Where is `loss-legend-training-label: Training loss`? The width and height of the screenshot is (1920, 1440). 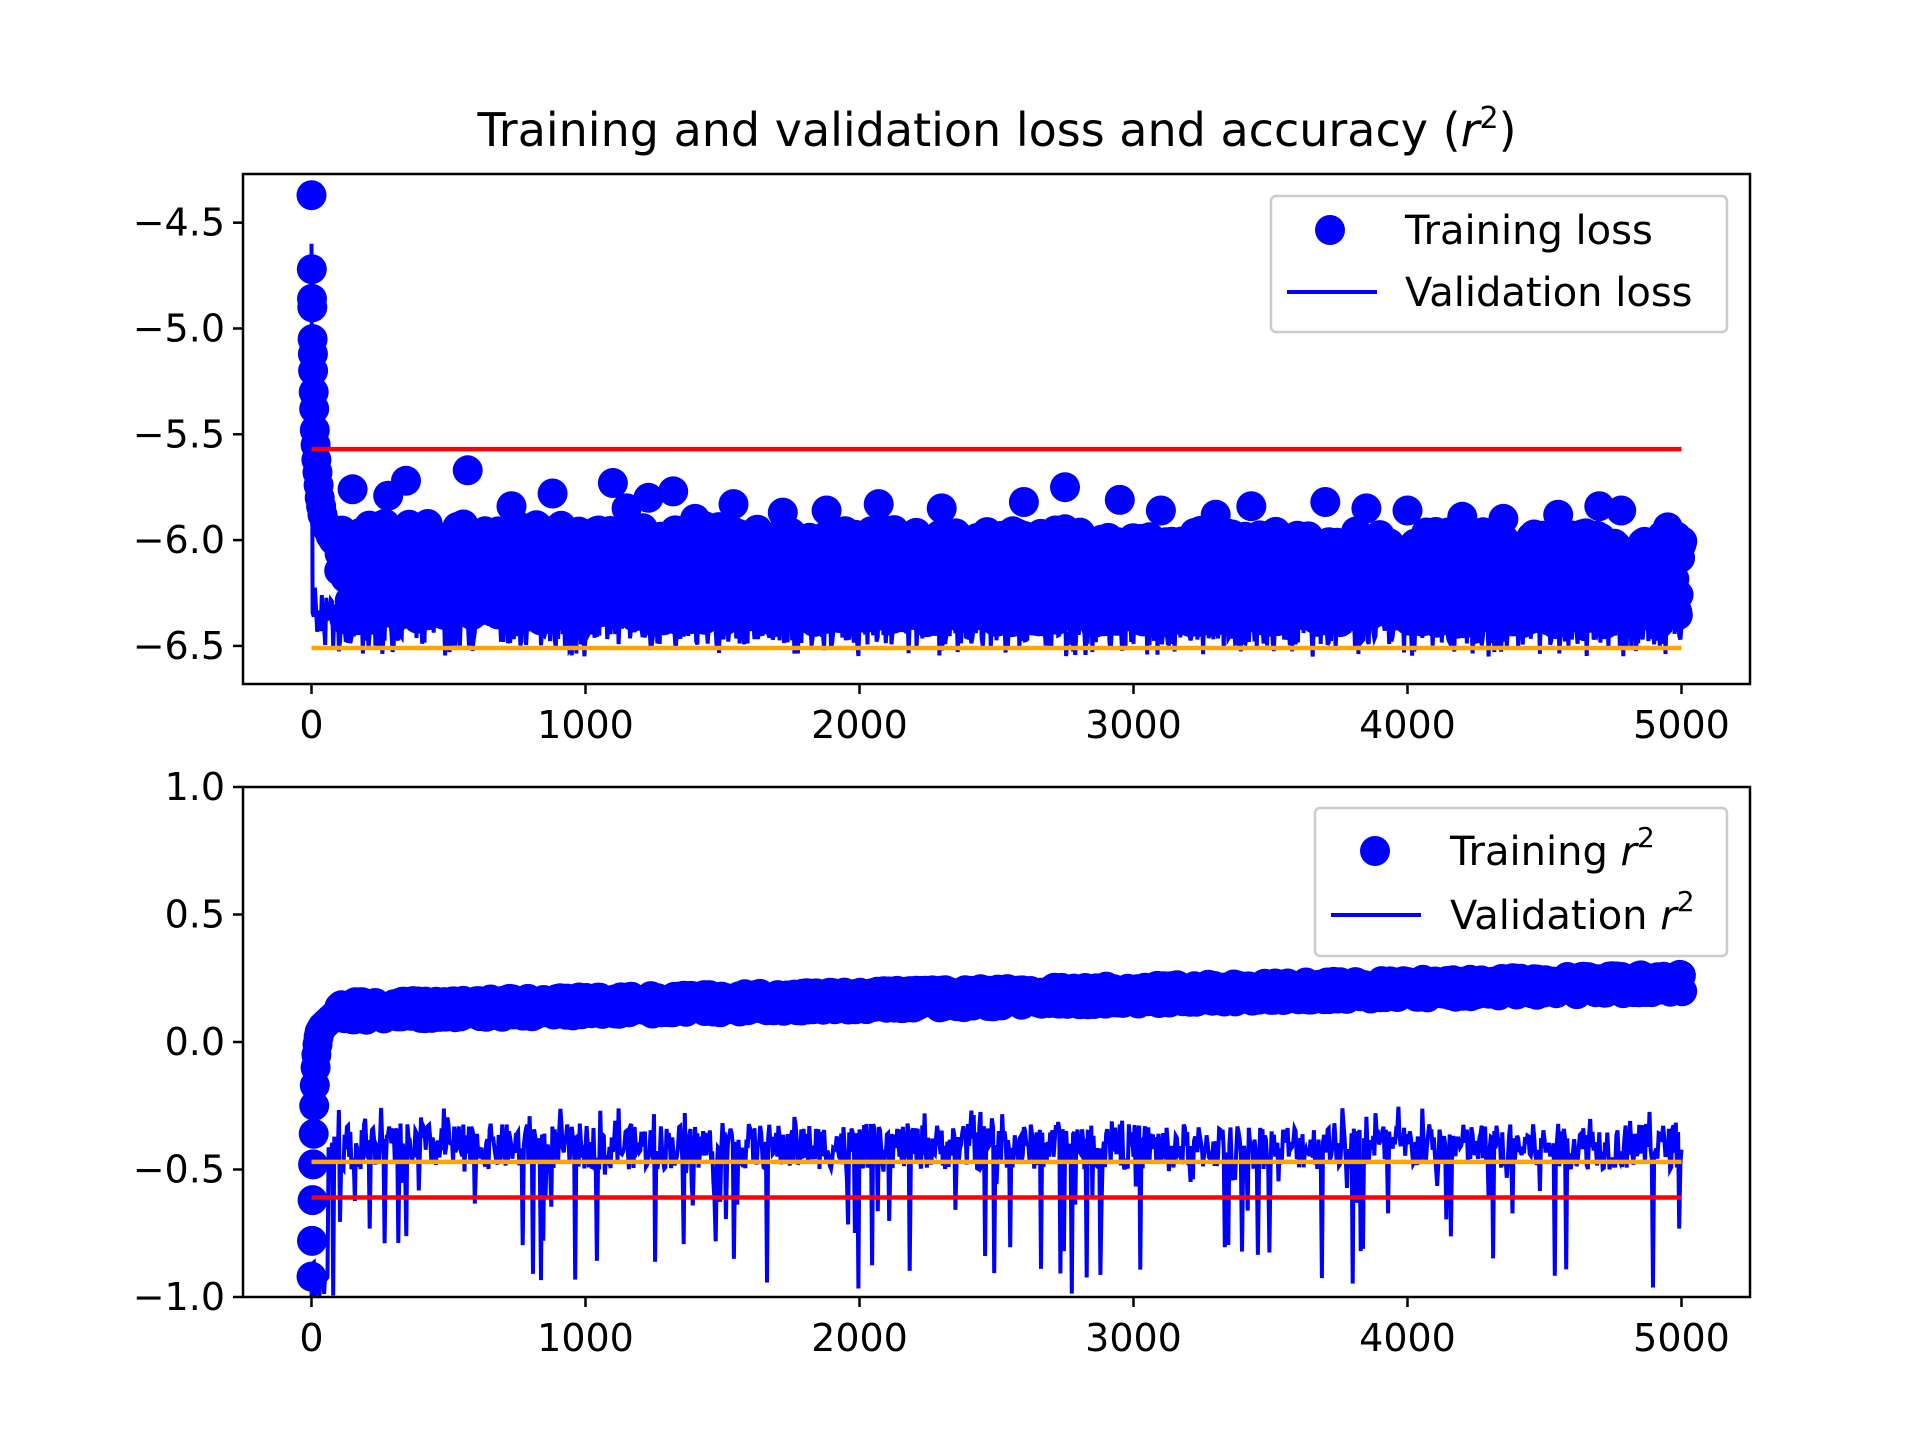
loss-legend-training-label: Training loss is located at coordinates (1528, 231).